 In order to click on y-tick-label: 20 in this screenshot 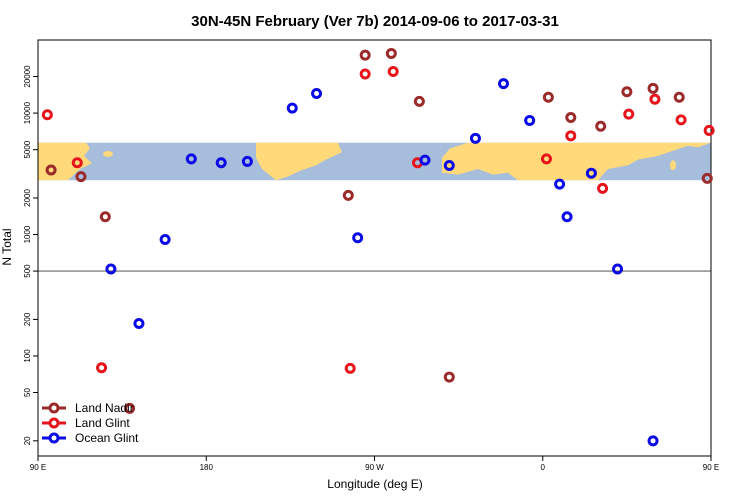, I will do `click(27, 440)`.